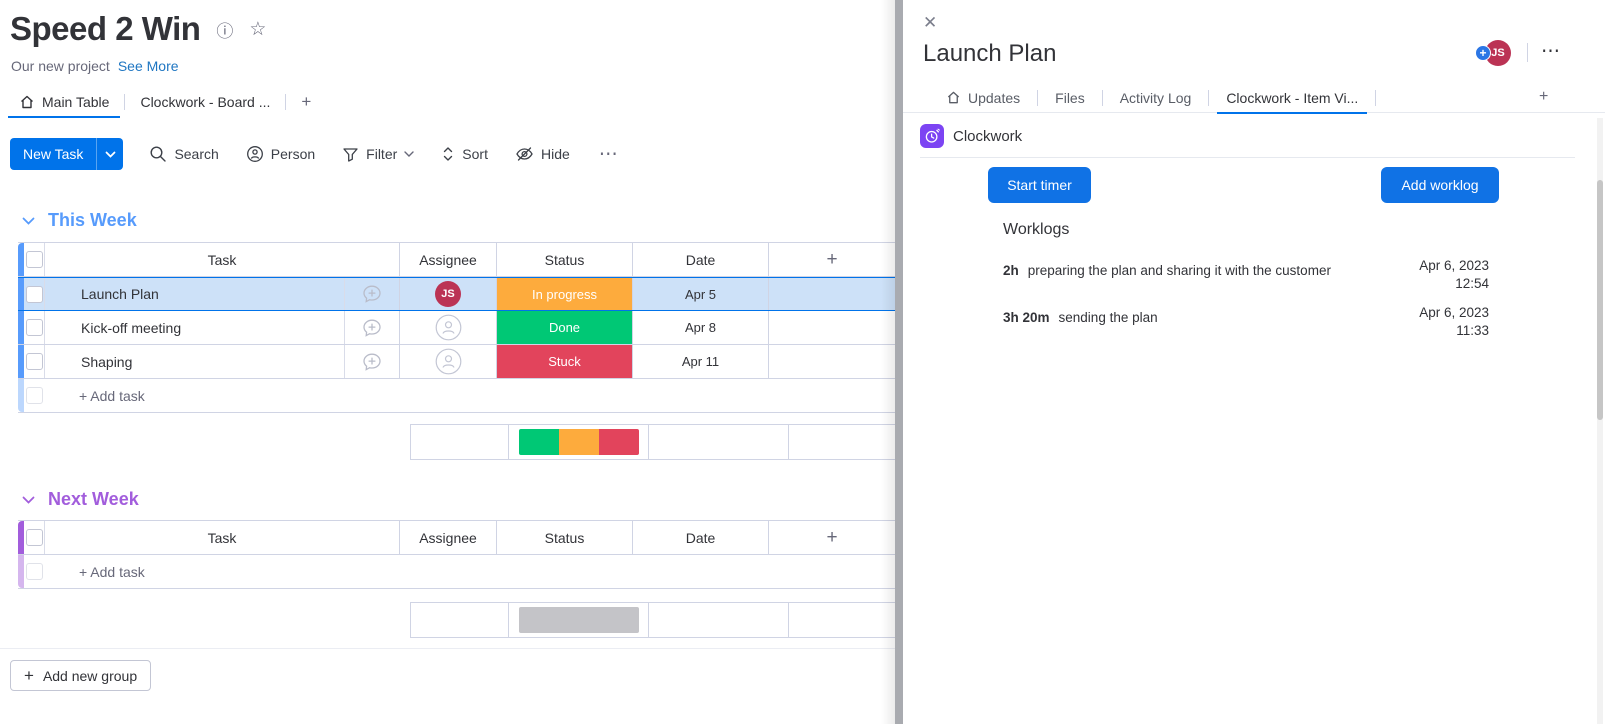 The image size is (1605, 724). Describe the element at coordinates (899, 362) in the screenshot. I see `panel-resize-divider` at that location.